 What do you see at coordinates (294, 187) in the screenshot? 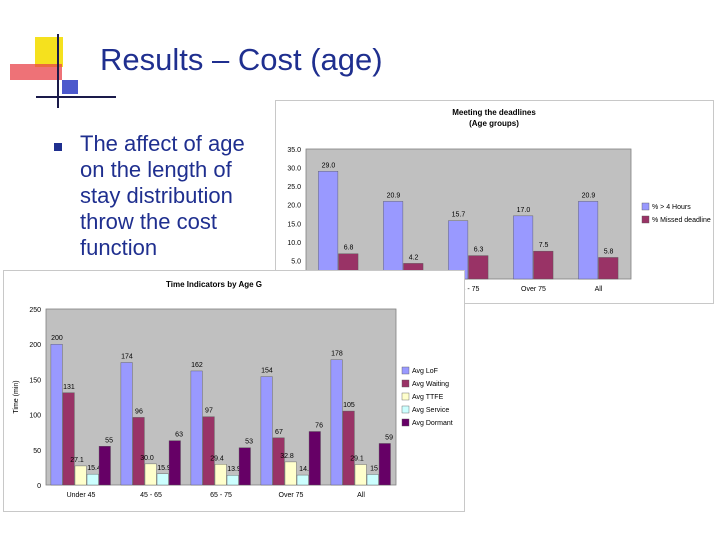
I see `y-tick-label: 25.0` at bounding box center [294, 187].